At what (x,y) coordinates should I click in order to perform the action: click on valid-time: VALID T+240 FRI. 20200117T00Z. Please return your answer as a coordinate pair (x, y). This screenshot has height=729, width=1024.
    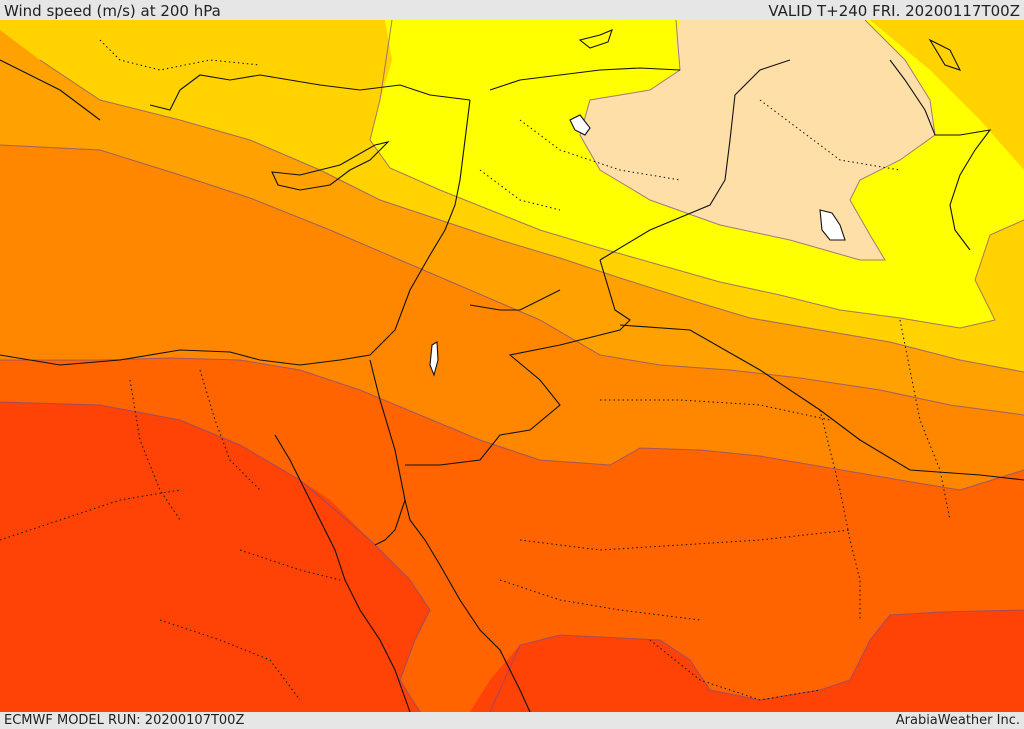
    Looking at the image, I should click on (894, 11).